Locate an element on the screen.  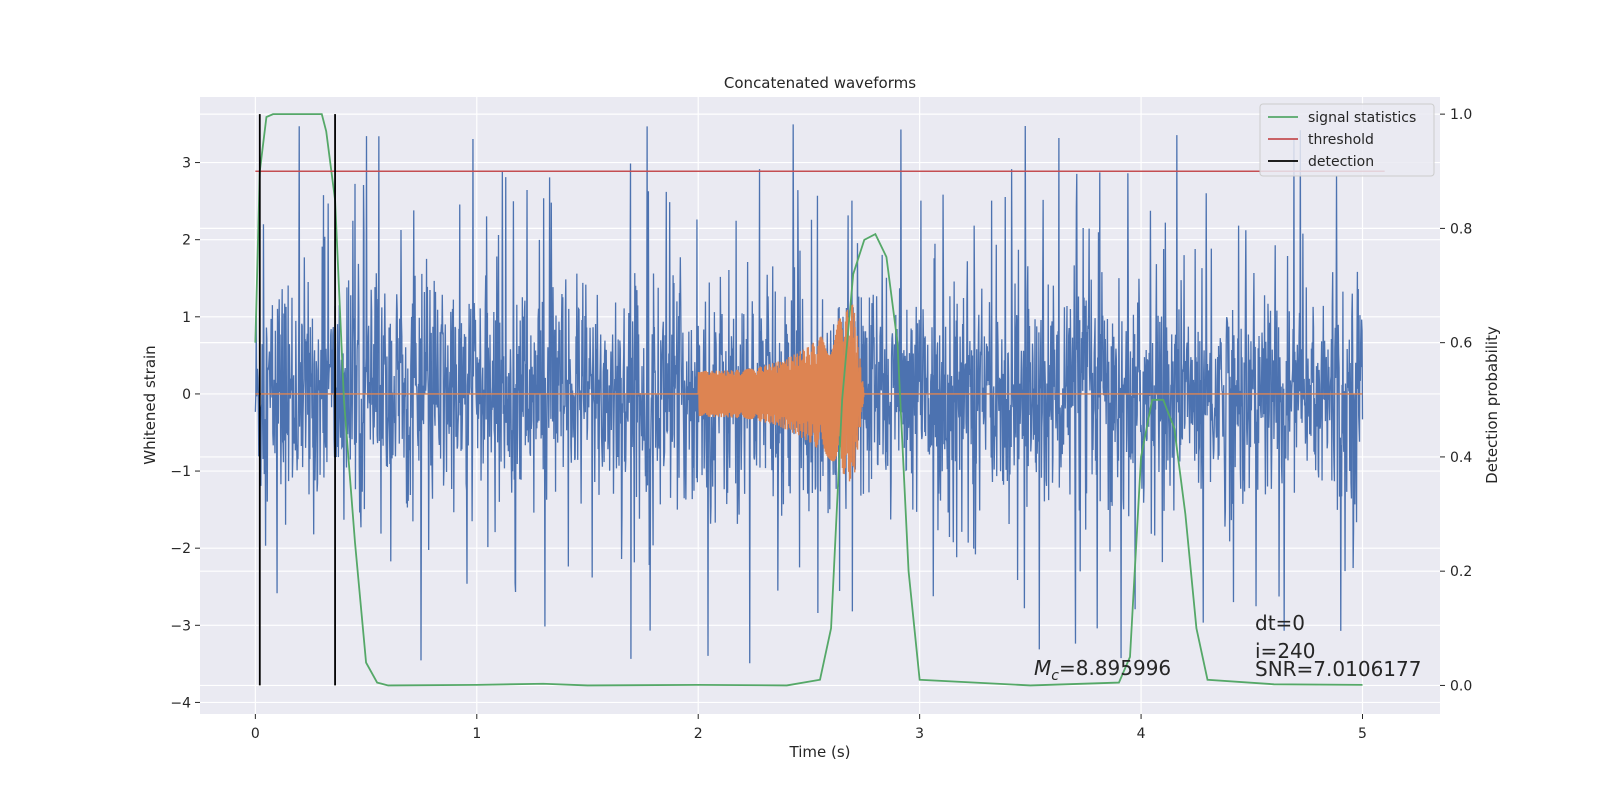
x-tick-label-2: 2 is located at coordinates (698, 734).